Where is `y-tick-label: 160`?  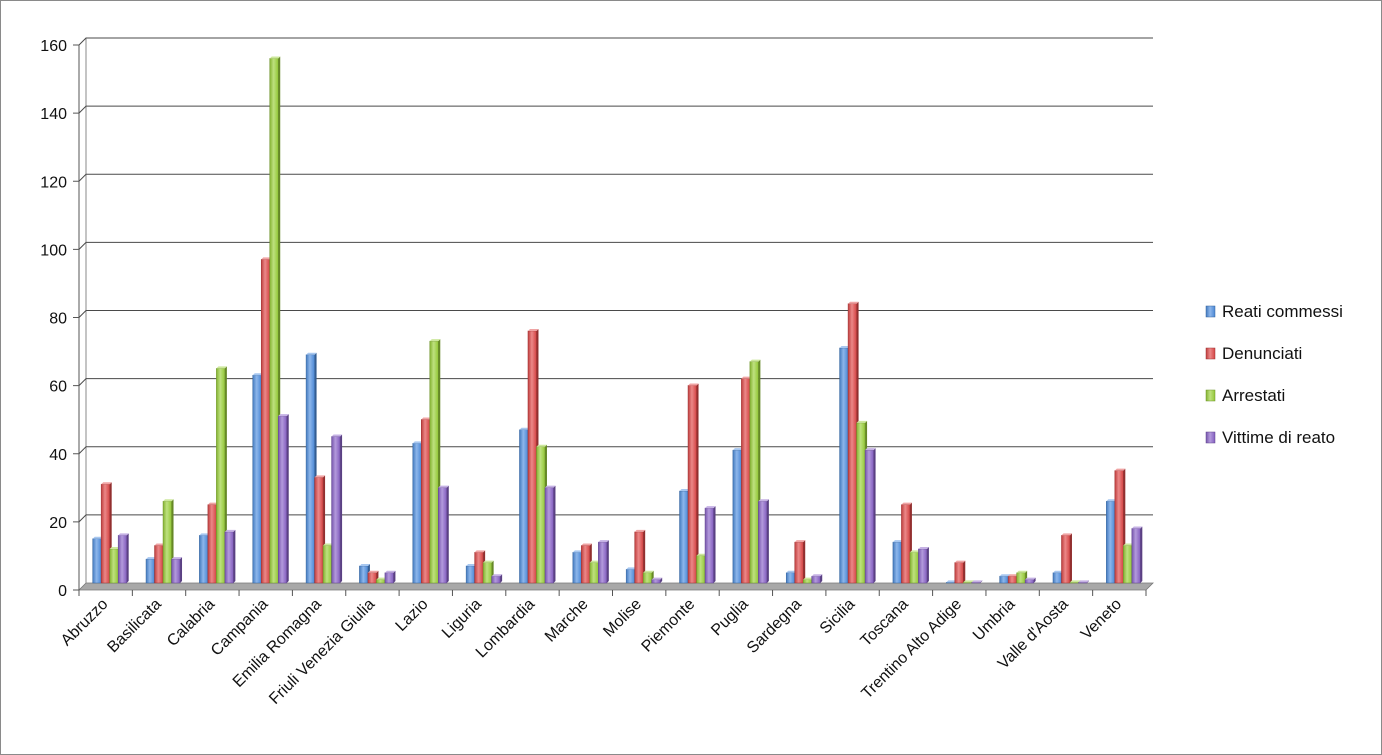
y-tick-label: 160 is located at coordinates (53, 46).